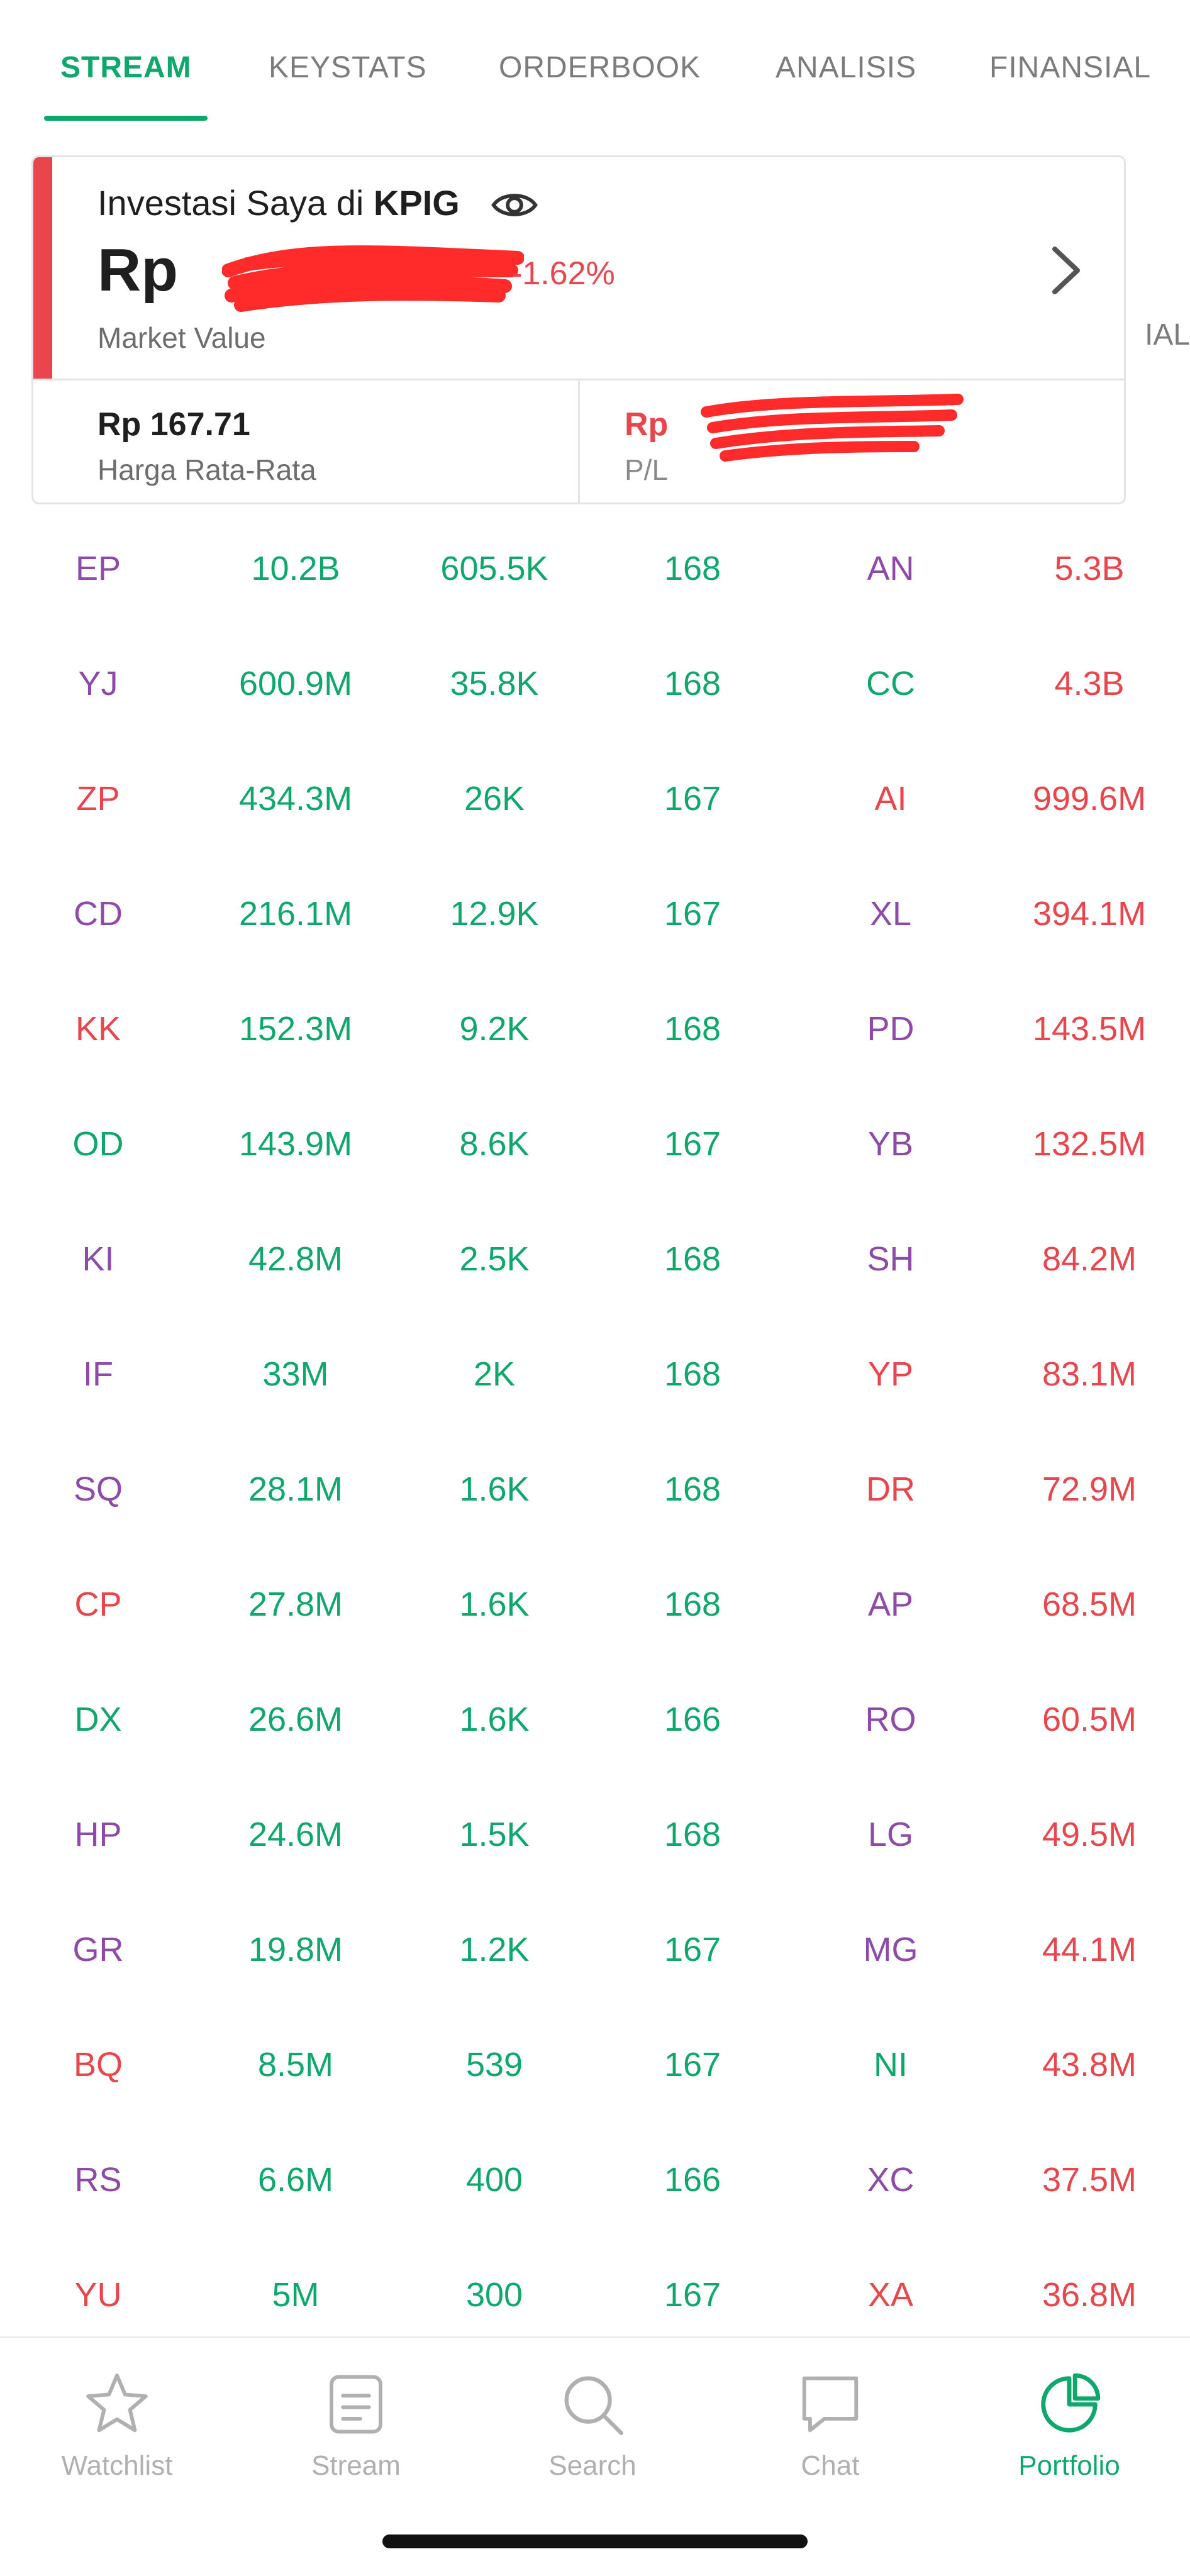 The image size is (1190, 2576). Describe the element at coordinates (1089, 1259) in the screenshot. I see `sell-value: 84.2M` at that location.